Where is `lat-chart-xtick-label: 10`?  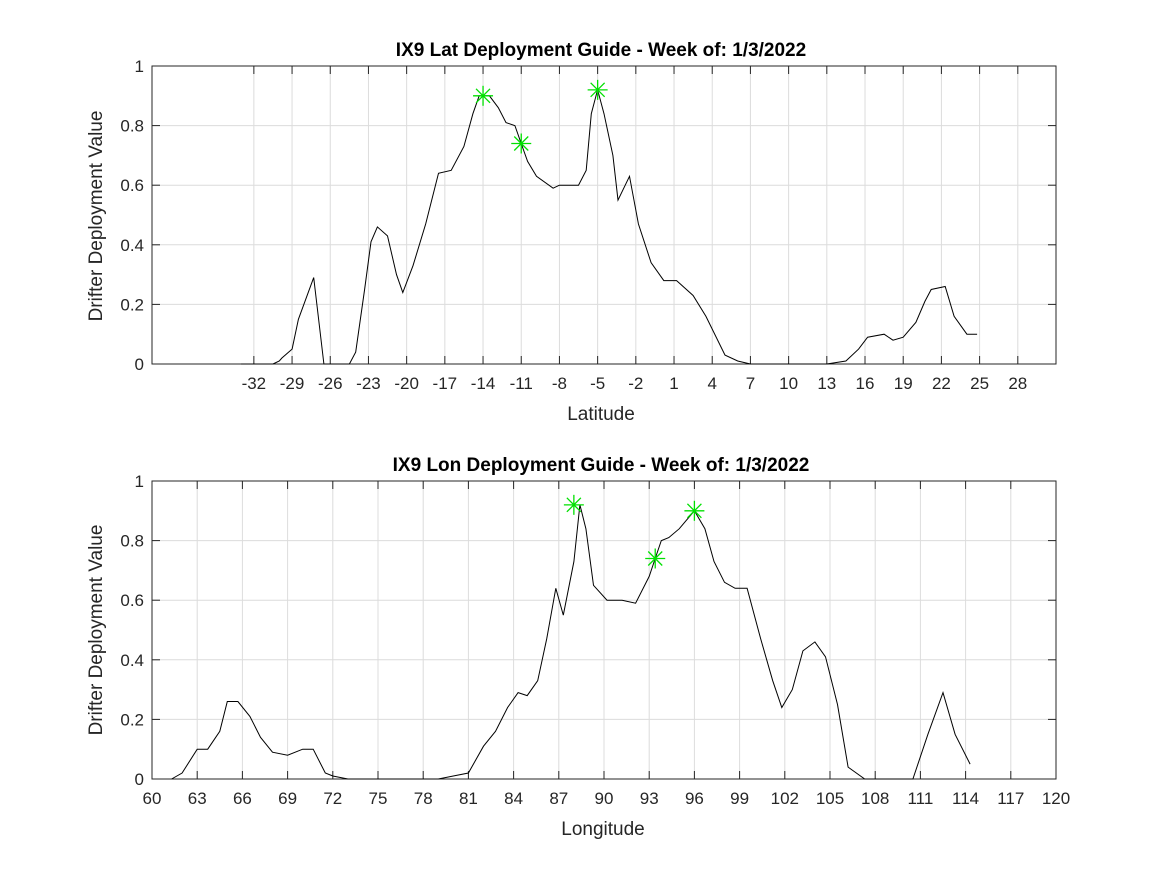 lat-chart-xtick-label: 10 is located at coordinates (788, 383).